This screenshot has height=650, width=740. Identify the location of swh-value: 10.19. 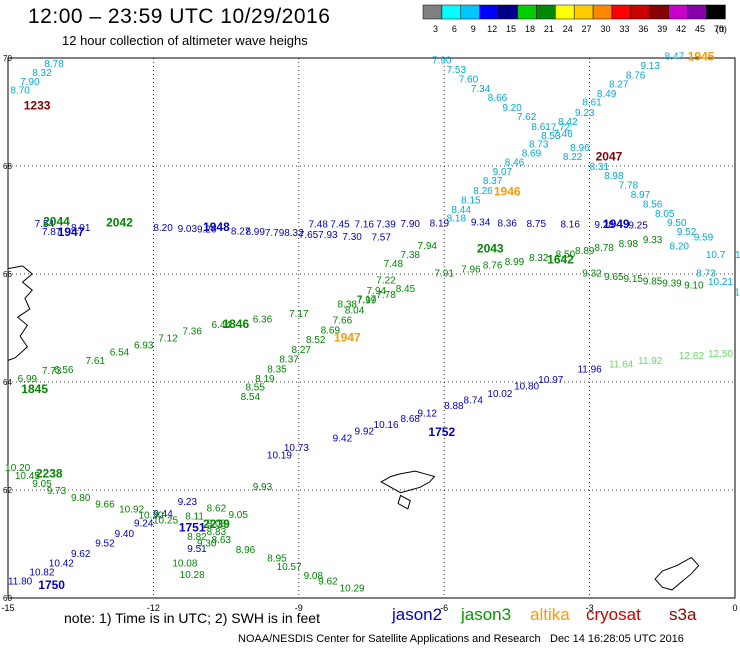
(279, 456).